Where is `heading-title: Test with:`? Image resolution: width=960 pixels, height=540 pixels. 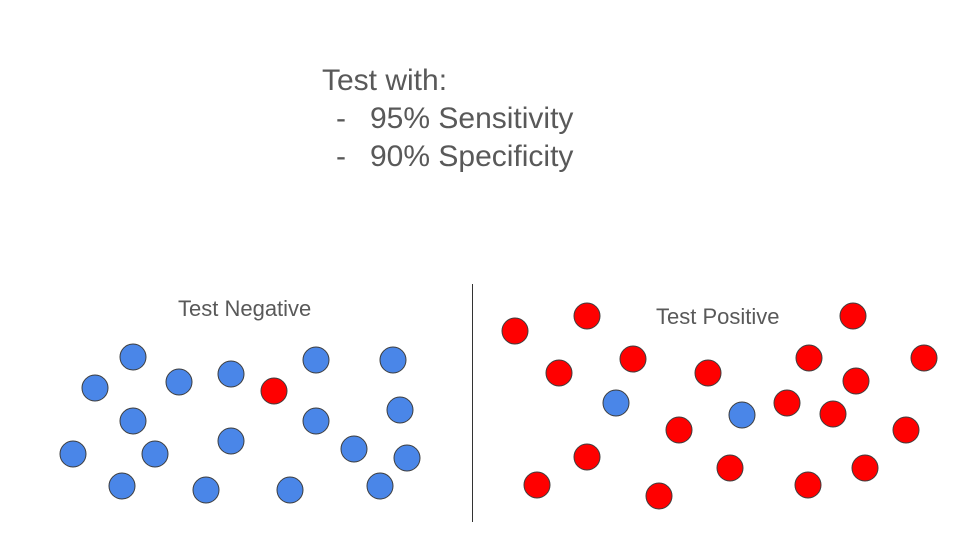 heading-title: Test with: is located at coordinates (385, 80).